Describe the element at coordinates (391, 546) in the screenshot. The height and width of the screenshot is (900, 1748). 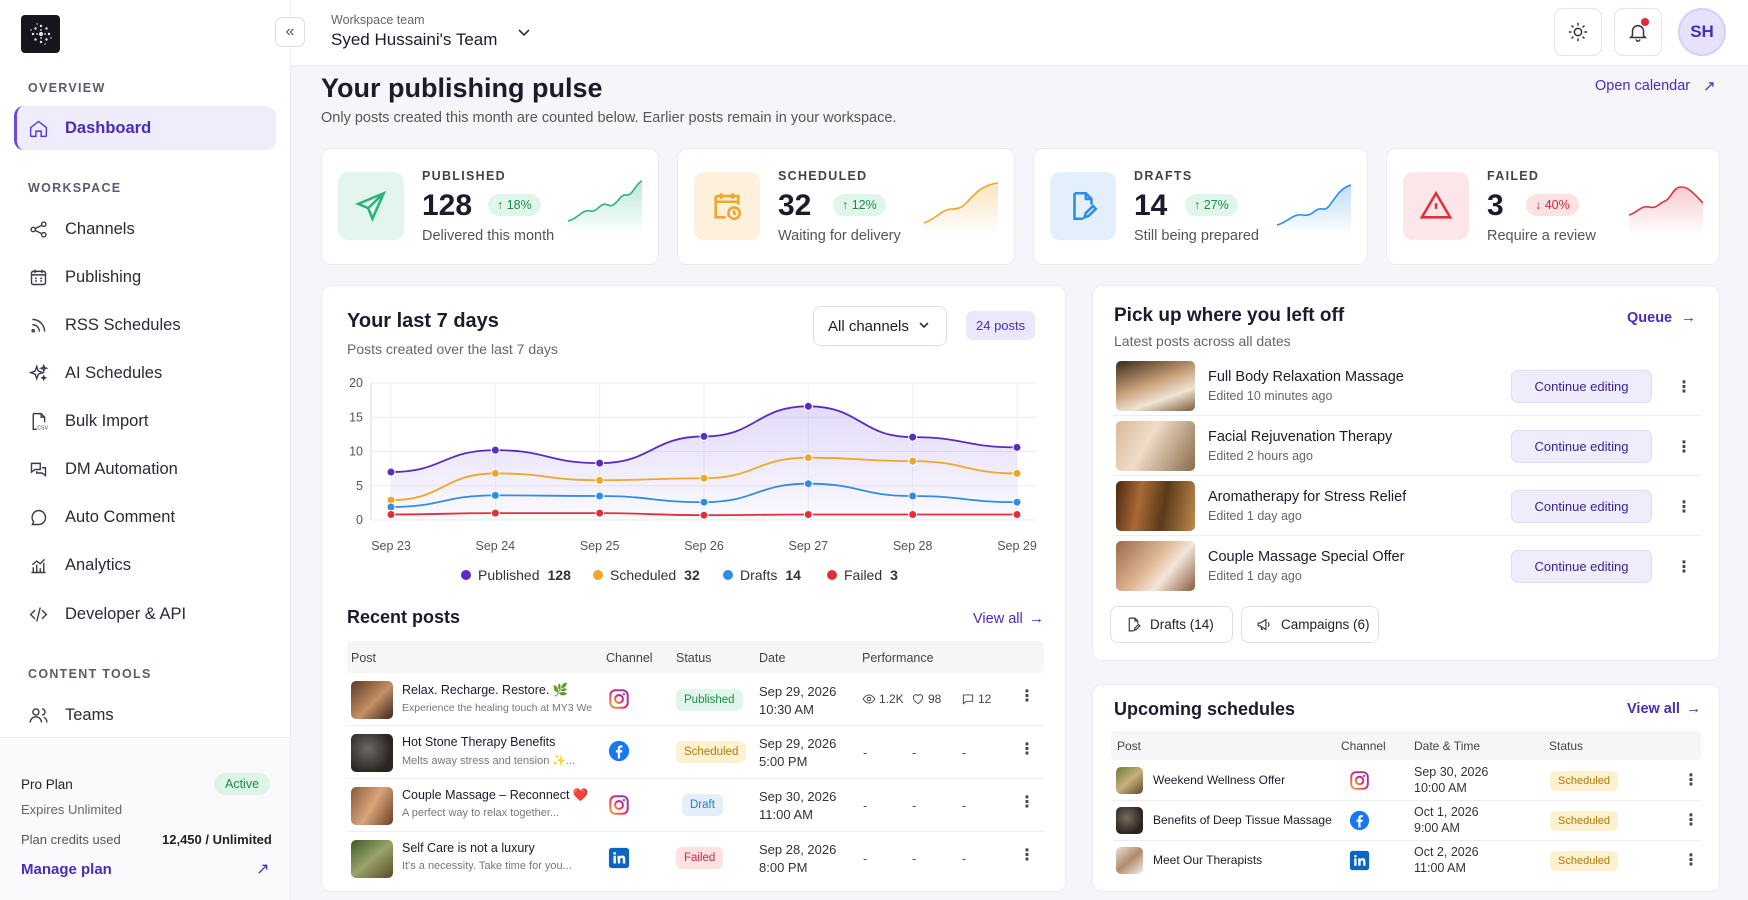
I see `x-tick-label: Sep 23` at that location.